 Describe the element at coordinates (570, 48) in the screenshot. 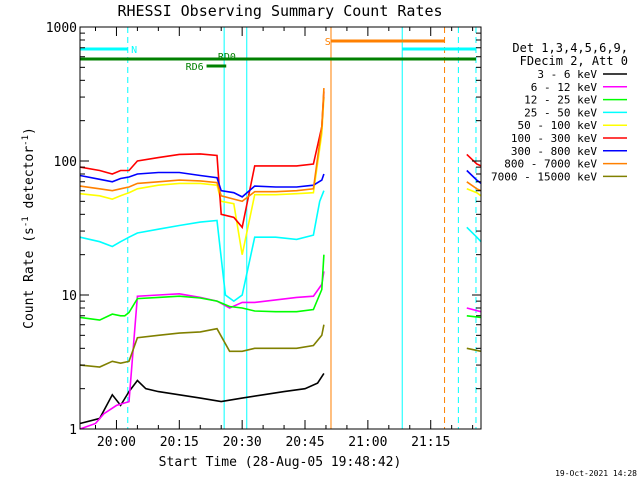

I see `legend-header-line-1: Det 1,3,4,5,6,9,` at that location.